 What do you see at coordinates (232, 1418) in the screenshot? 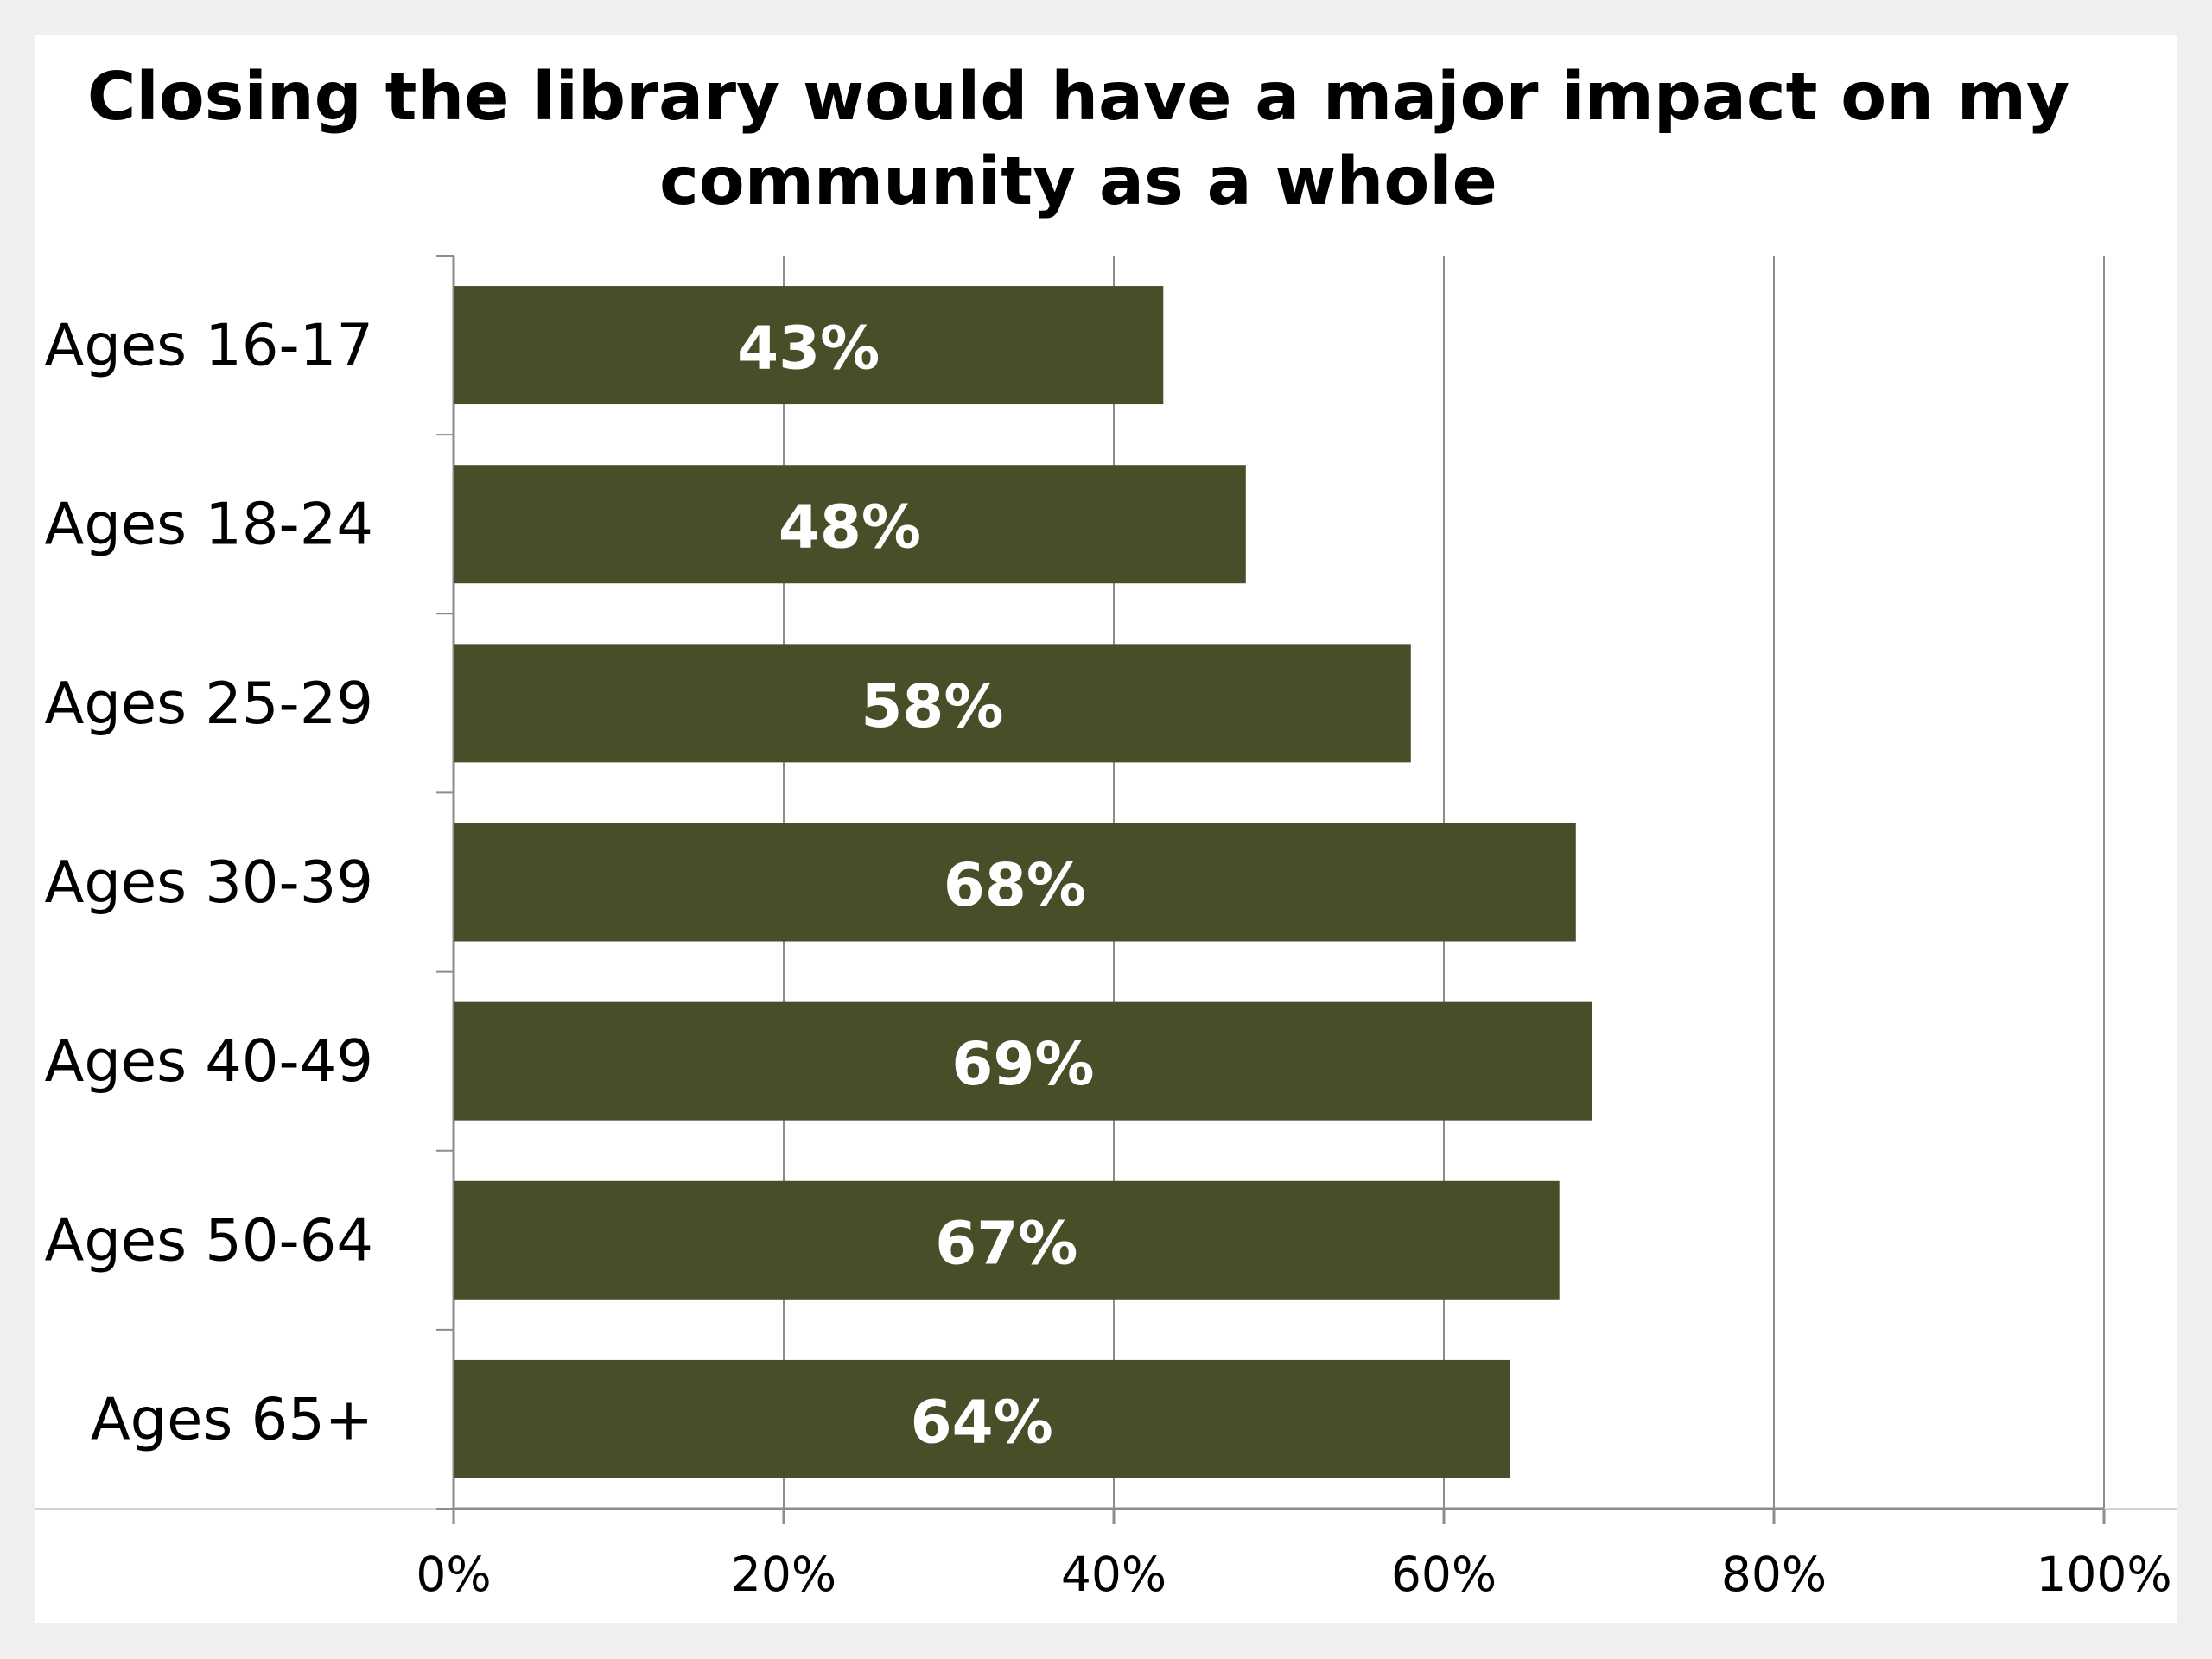
I see `category-label-6: Ages 65+` at bounding box center [232, 1418].